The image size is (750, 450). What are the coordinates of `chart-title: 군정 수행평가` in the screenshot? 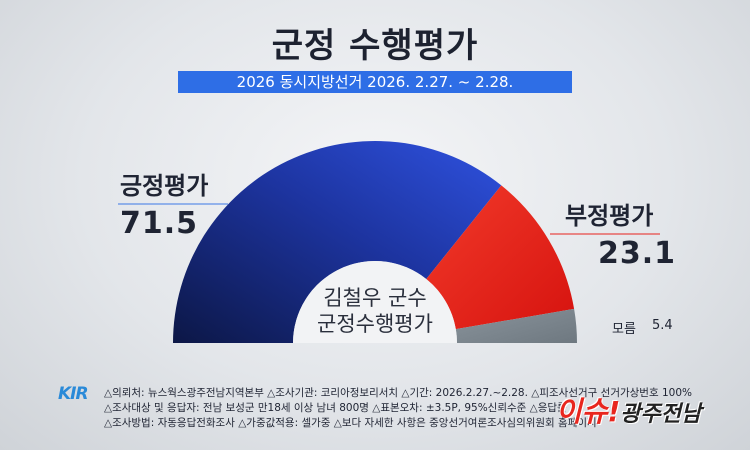 It's located at (375, 46).